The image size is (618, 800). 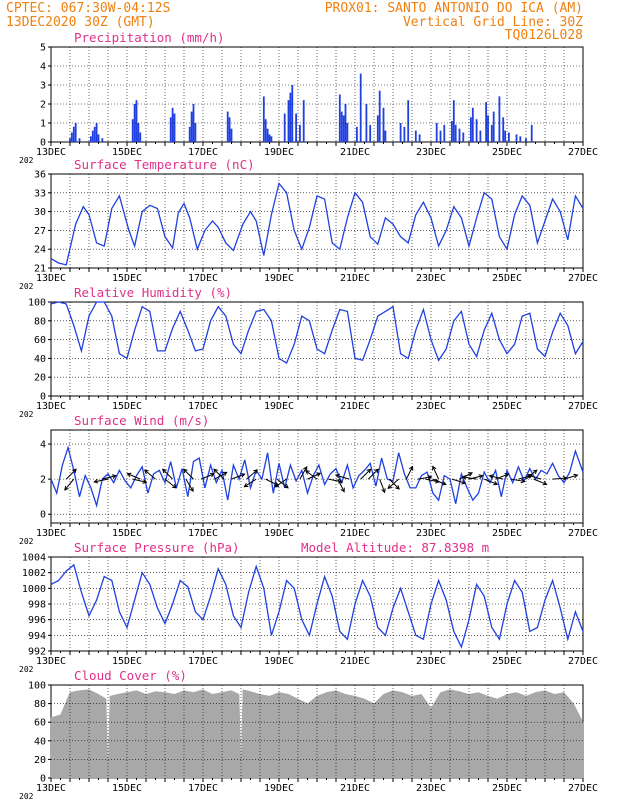 I want to click on y-tick-label: 3, so click(x=43, y=86).